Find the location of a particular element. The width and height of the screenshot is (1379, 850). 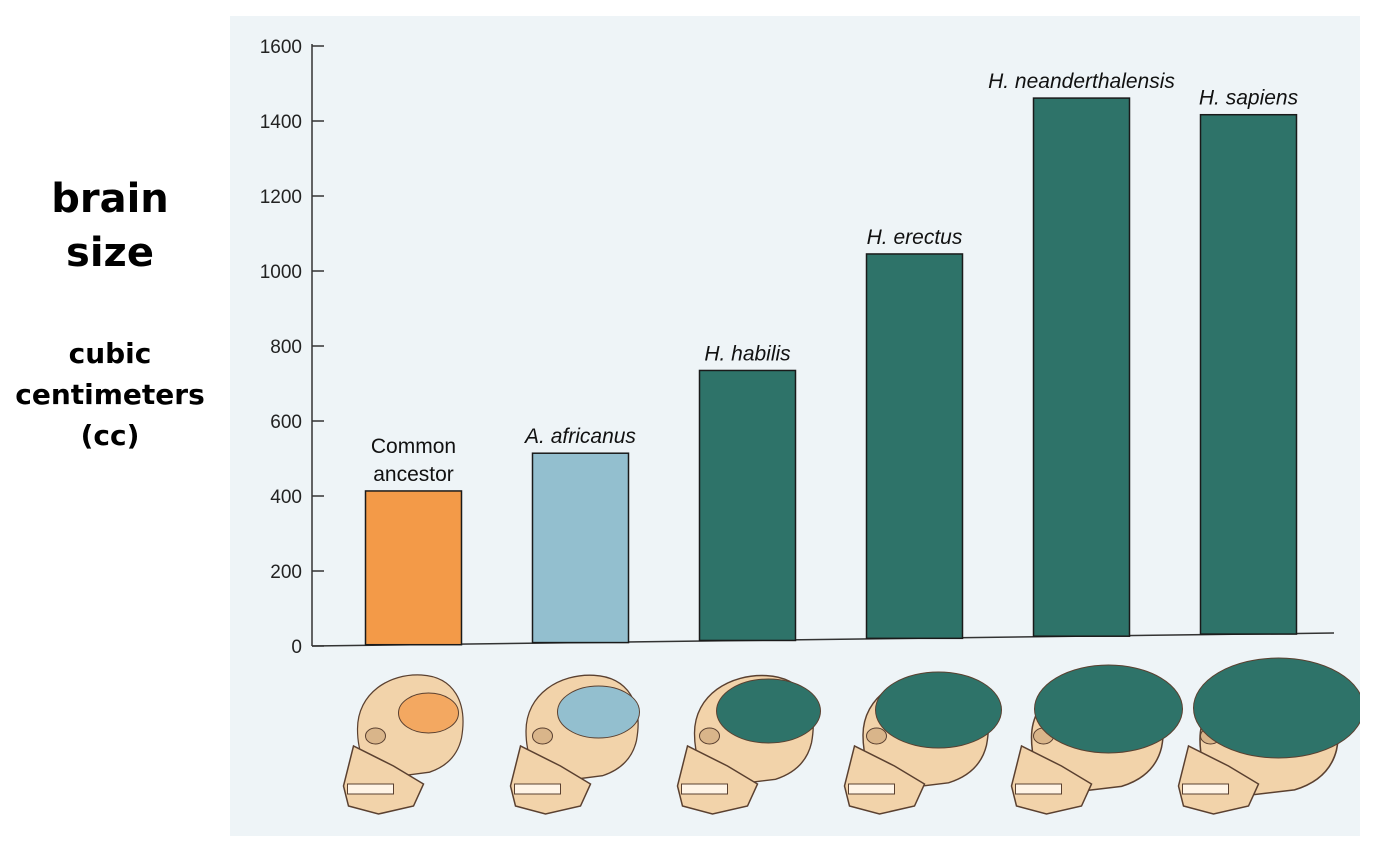

category-label: ancestor is located at coordinates (413, 474).